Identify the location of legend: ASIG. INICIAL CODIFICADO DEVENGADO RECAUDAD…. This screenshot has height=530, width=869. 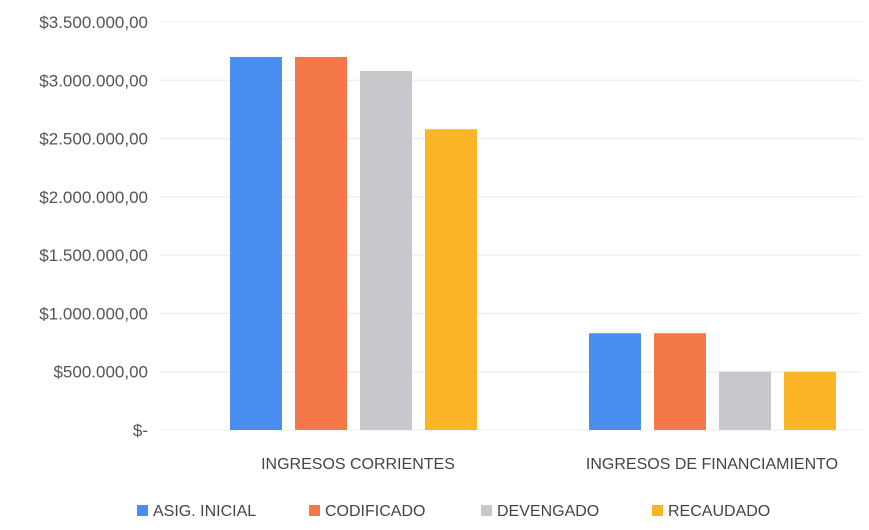
(453, 511).